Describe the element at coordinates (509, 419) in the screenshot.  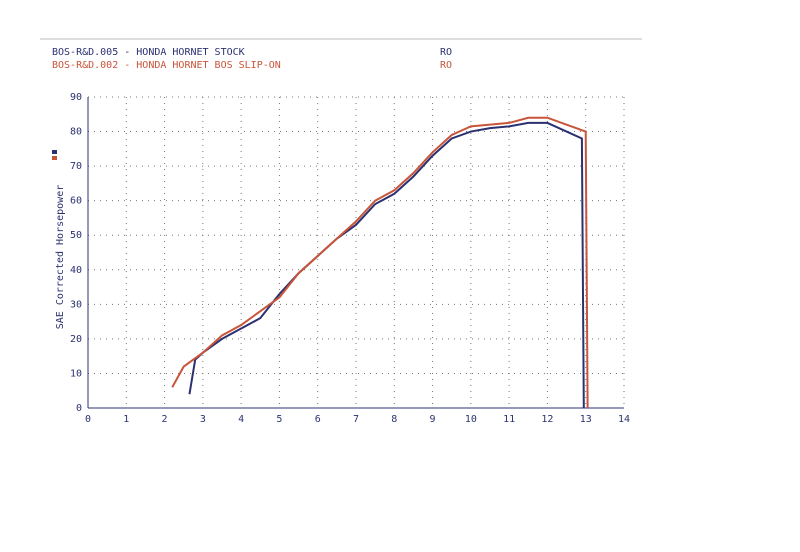
I see `x-tick-label: 11` at that location.